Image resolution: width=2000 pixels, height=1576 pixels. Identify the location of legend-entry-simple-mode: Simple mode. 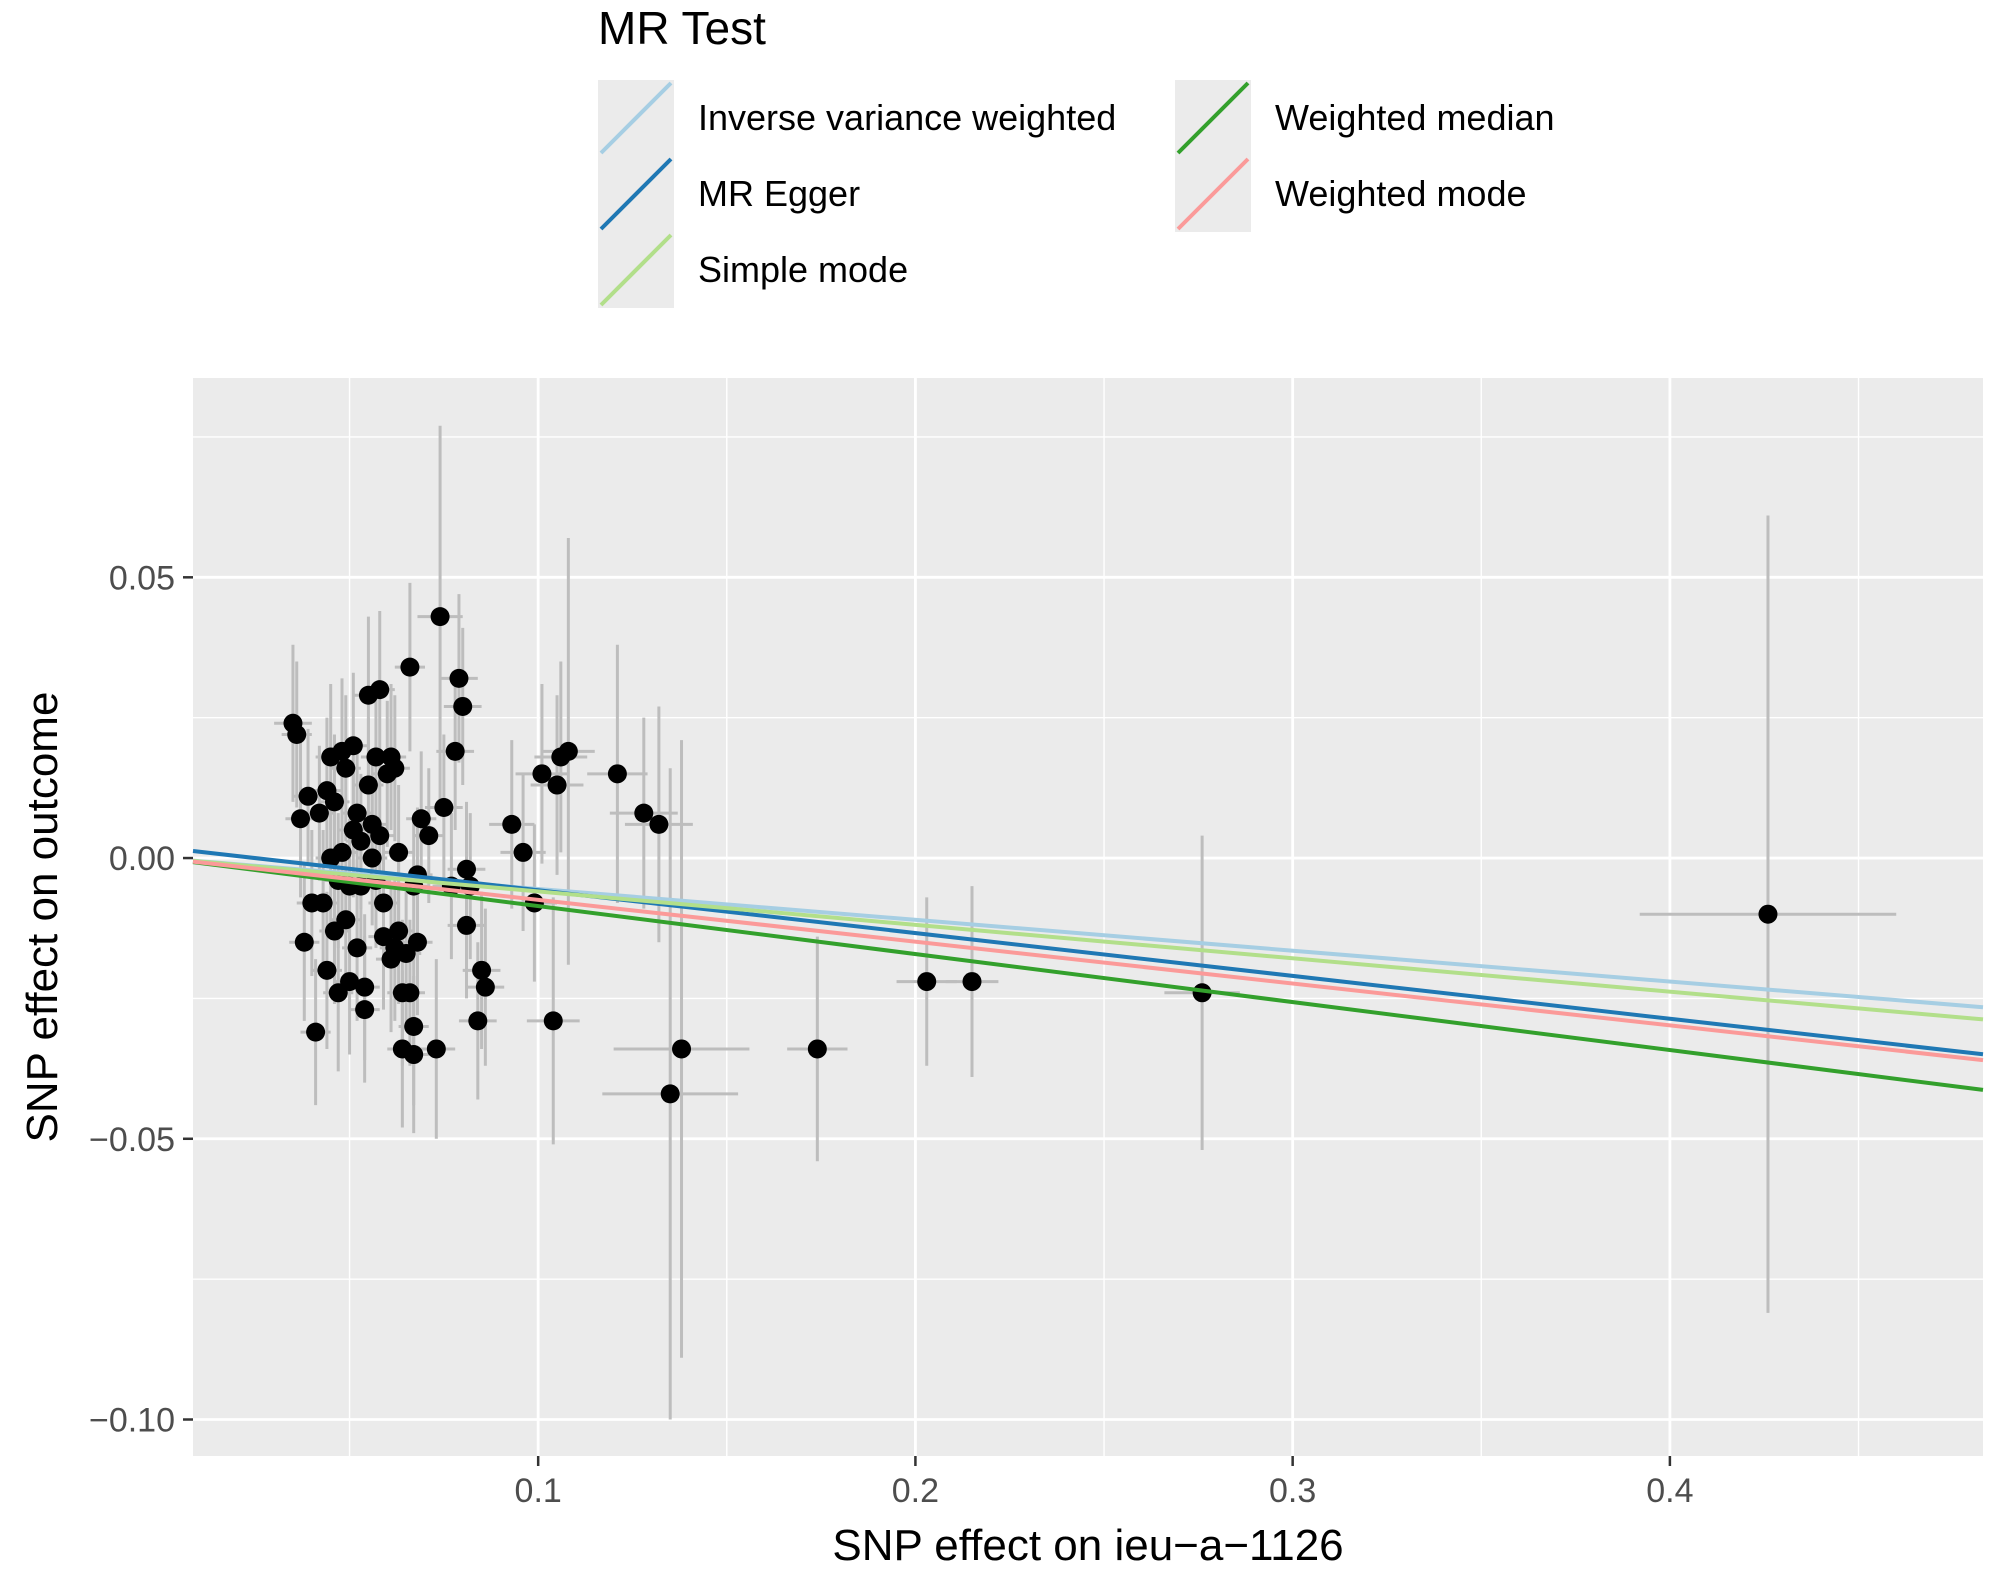
(753, 270).